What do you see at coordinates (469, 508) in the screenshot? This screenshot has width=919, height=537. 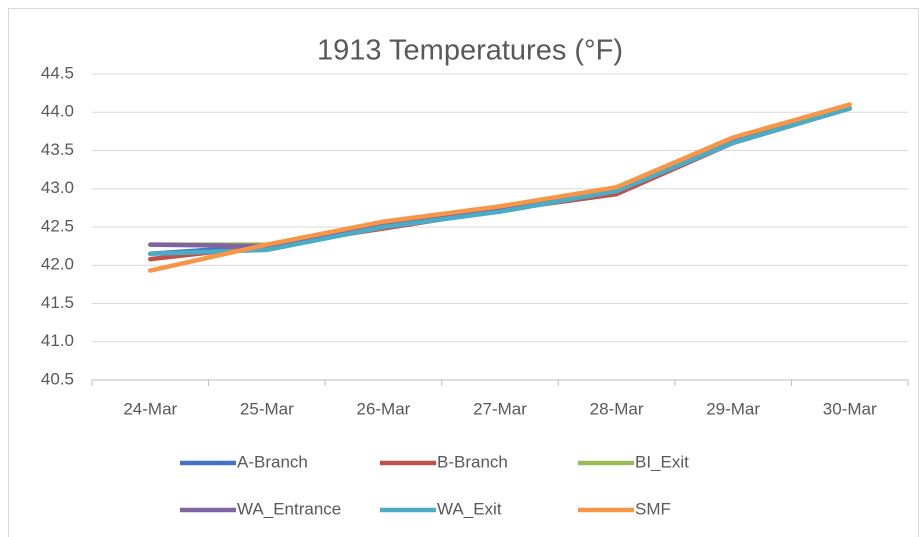 I see `legend-label: WA_Exit` at bounding box center [469, 508].